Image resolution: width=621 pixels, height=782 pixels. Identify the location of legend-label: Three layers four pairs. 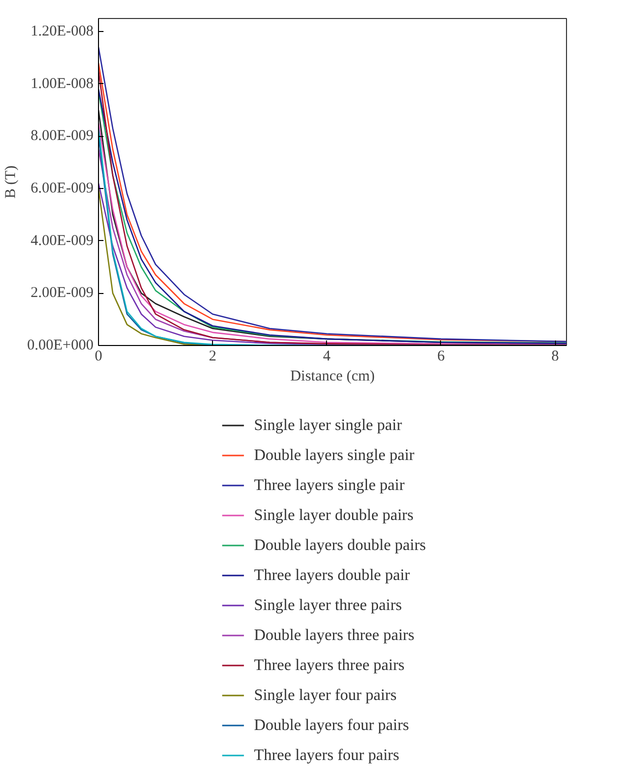
(327, 755).